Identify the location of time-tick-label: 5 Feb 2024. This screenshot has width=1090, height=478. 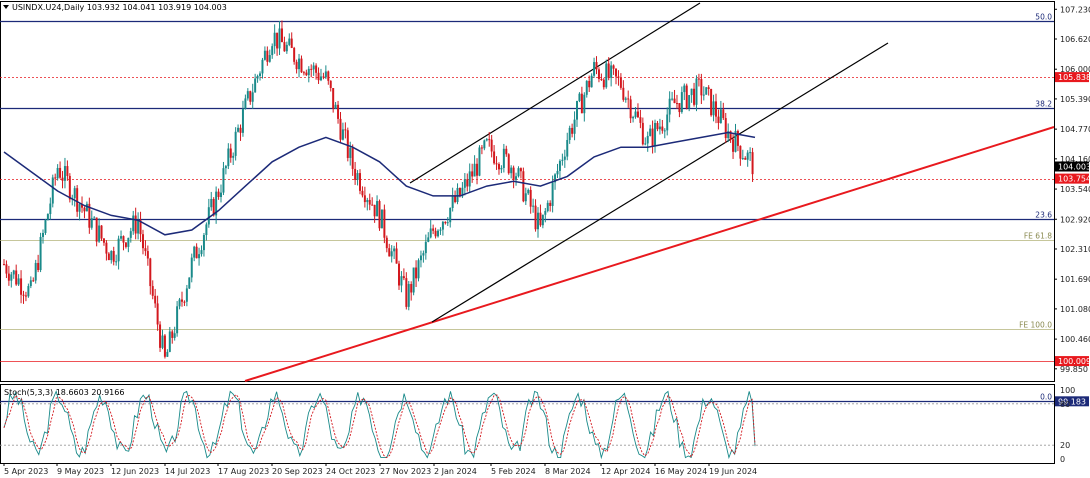
(513, 471).